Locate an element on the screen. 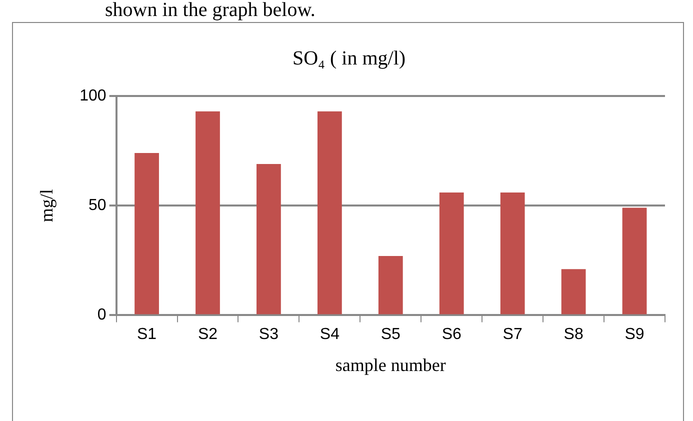 The image size is (693, 421). x-tick-label: S8 is located at coordinates (574, 335).